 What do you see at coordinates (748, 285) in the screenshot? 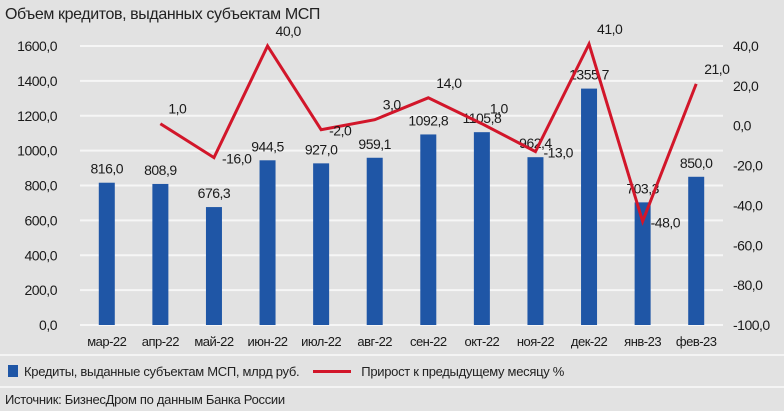
I see `y-right-tick-label: -80,0` at bounding box center [748, 285].